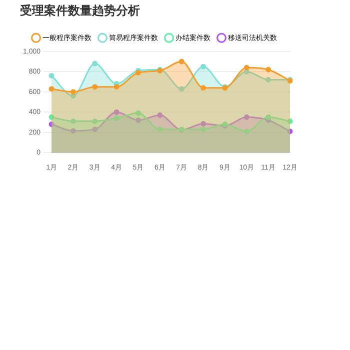 This screenshot has width=350, height=350. I want to click on chart-title: 受理案件数量趋势分析, so click(79, 10).